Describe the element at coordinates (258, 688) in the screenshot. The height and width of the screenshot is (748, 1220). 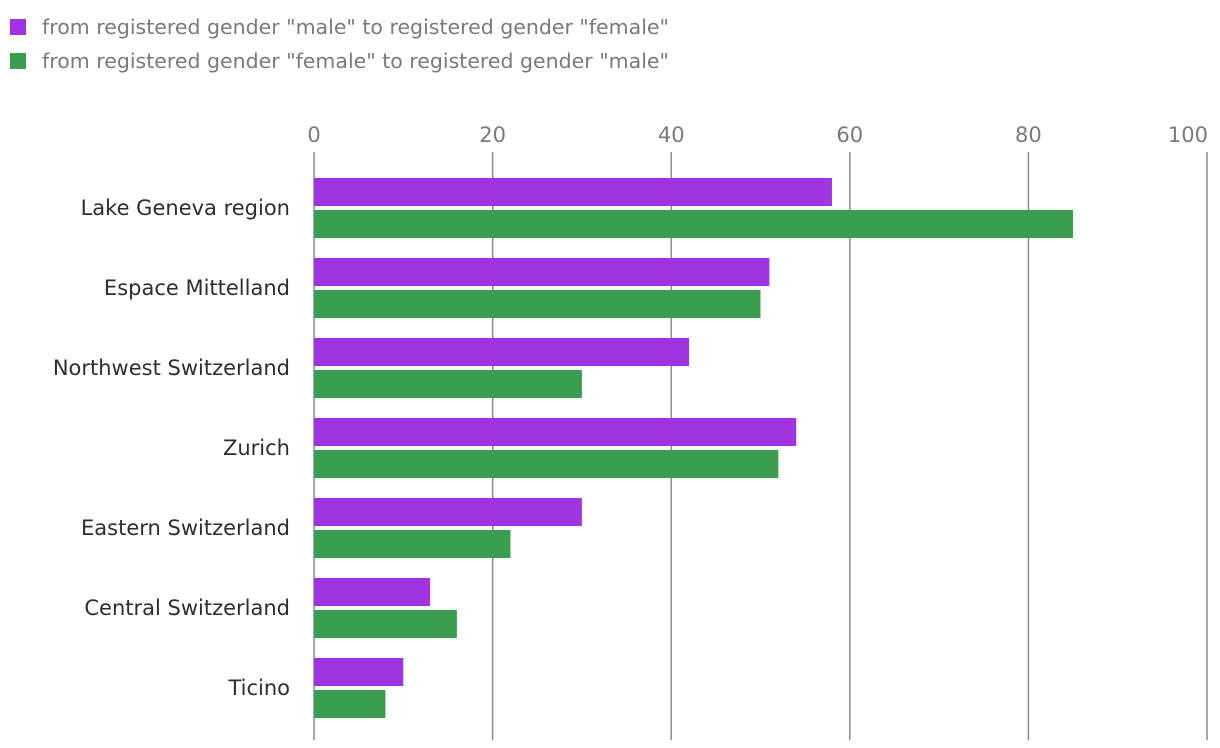
I see `category-label: Ticino` at that location.